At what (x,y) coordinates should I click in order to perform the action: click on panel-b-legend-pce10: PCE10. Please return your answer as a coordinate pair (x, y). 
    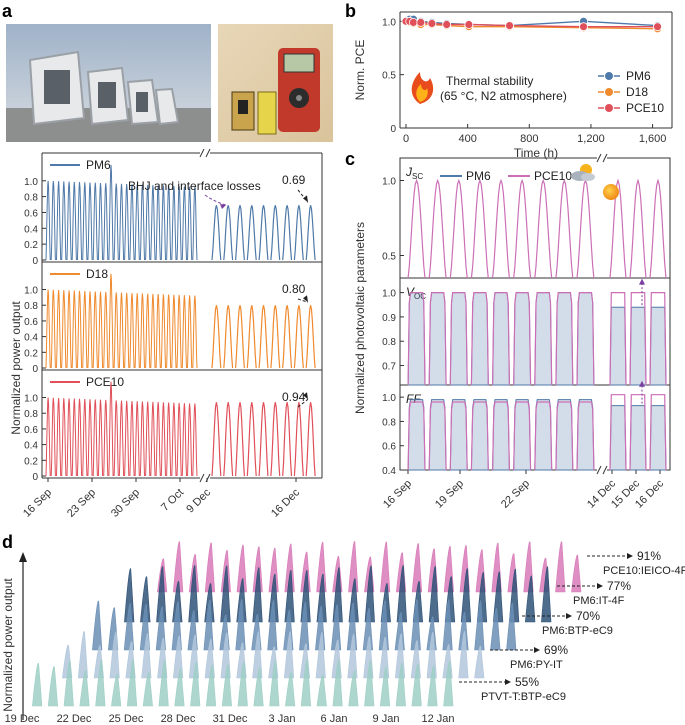
    Looking at the image, I should click on (645, 108).